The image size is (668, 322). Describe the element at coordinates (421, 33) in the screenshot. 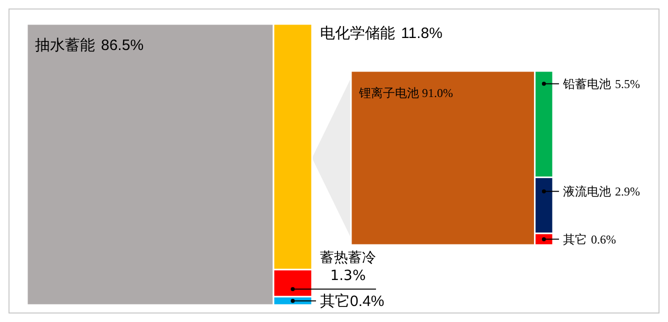

I see `data-label: 11.8%` at that location.